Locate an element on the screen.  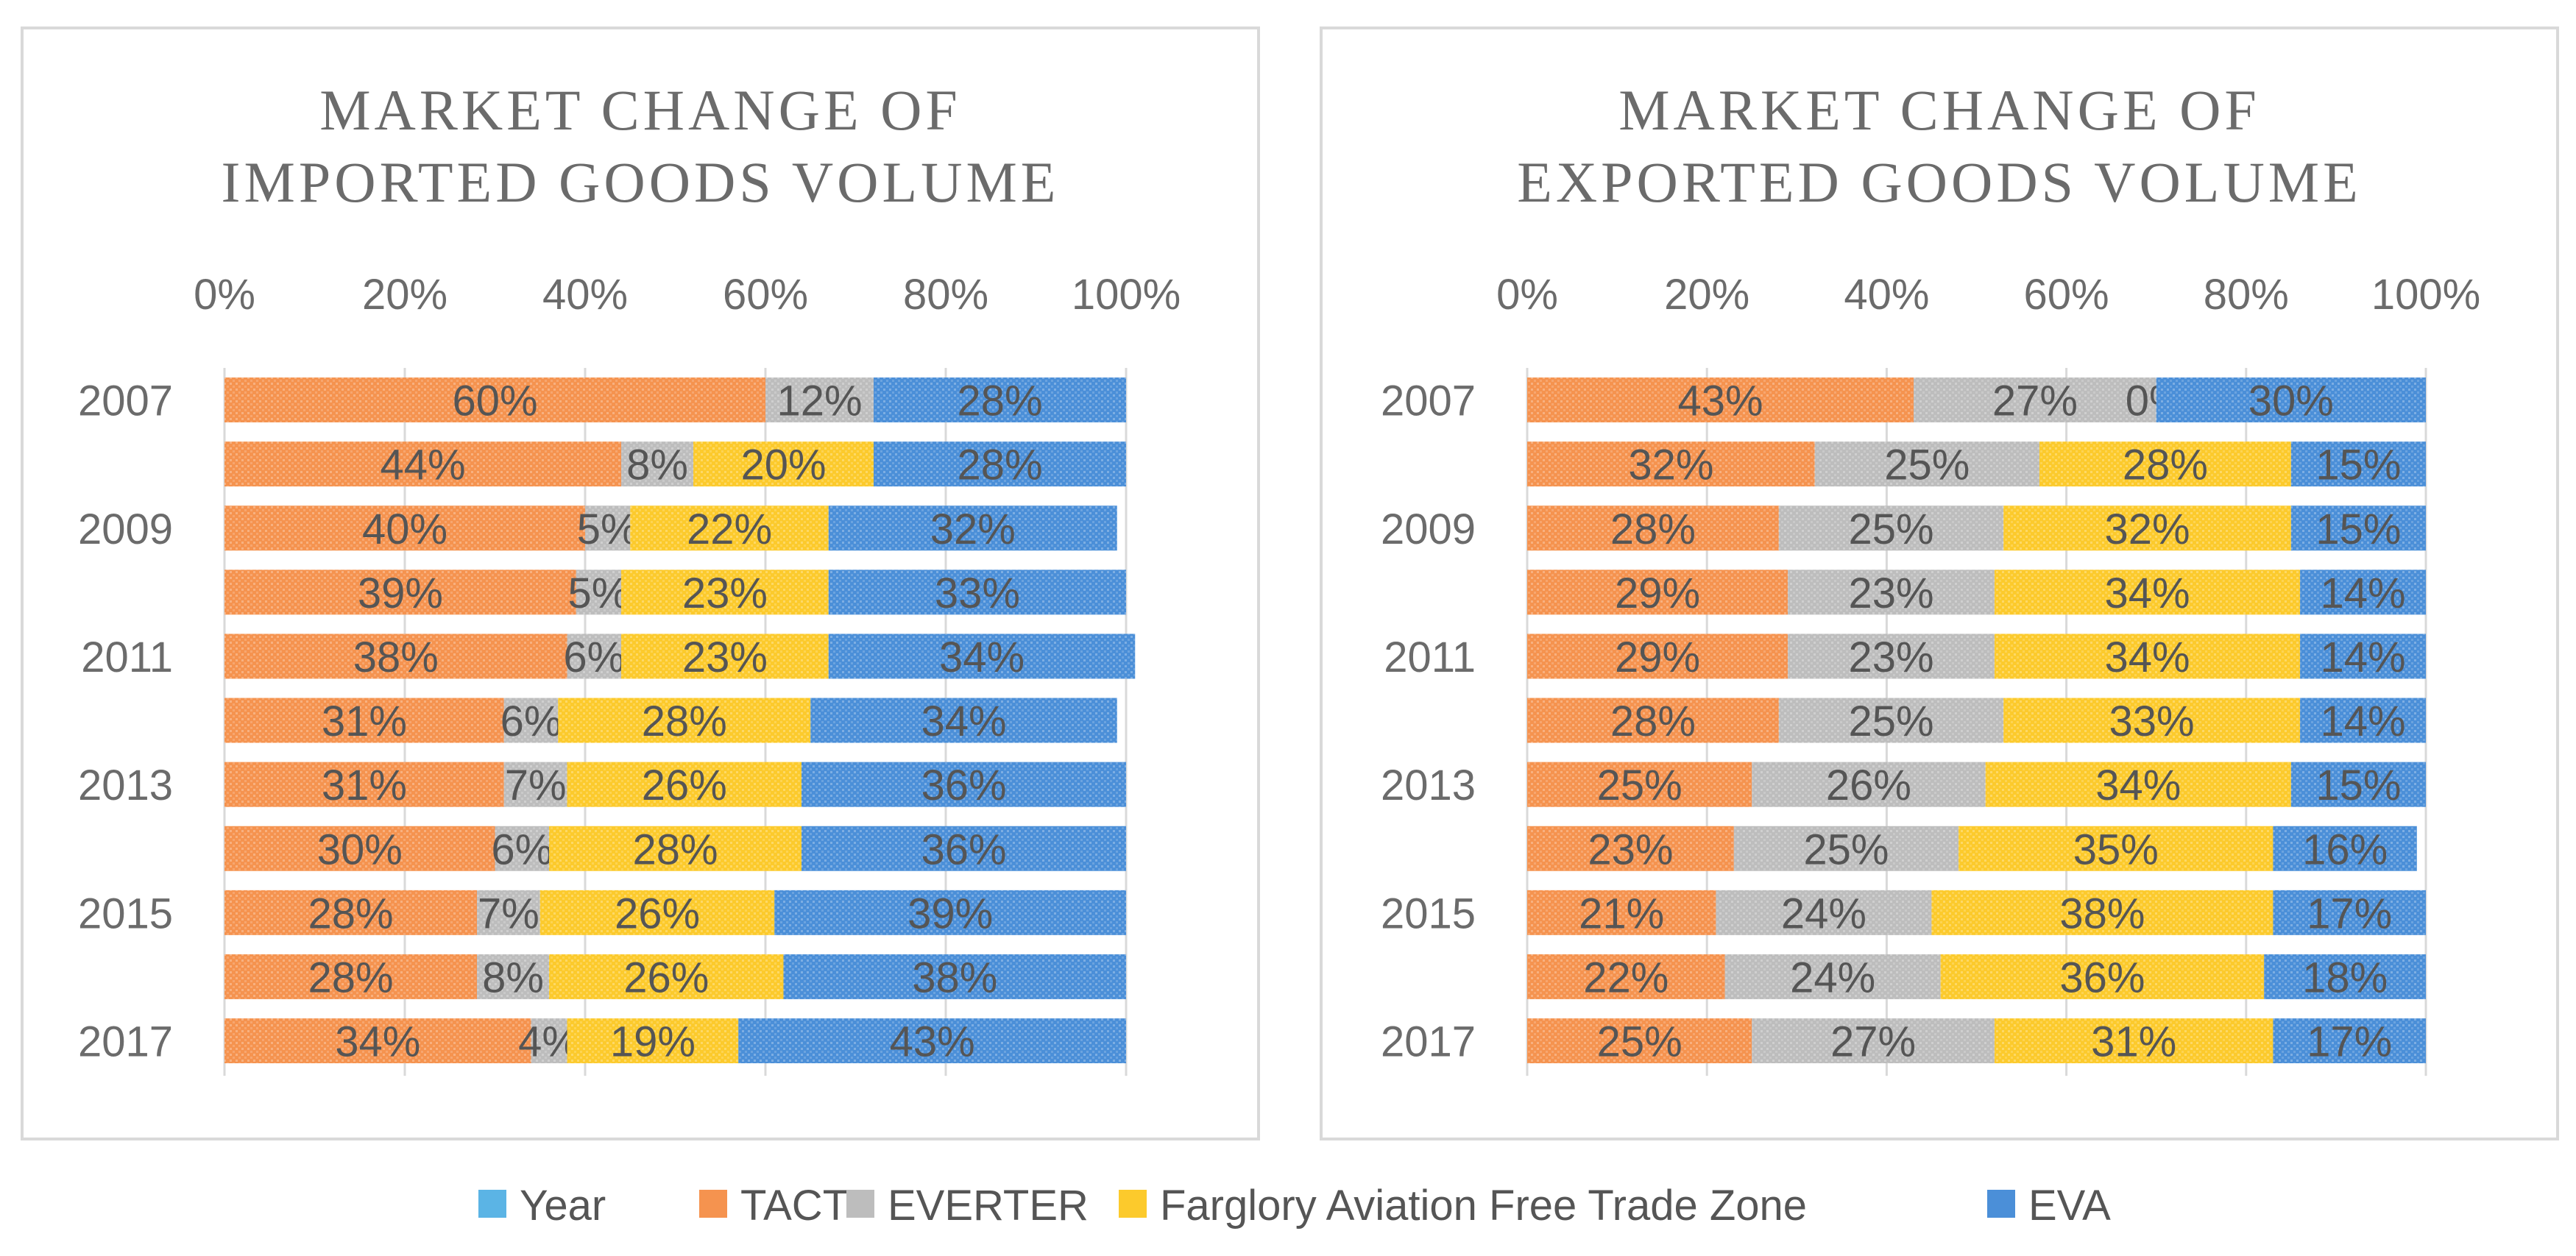
data-label: 24% is located at coordinates (1832, 977).